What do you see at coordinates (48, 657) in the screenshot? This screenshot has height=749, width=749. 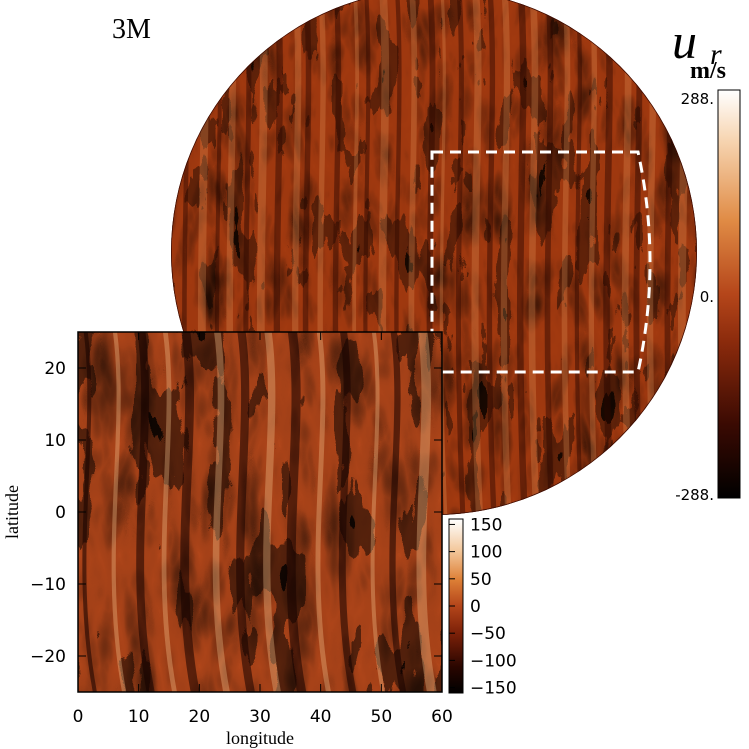 I see `y-tick-label: −20` at bounding box center [48, 657].